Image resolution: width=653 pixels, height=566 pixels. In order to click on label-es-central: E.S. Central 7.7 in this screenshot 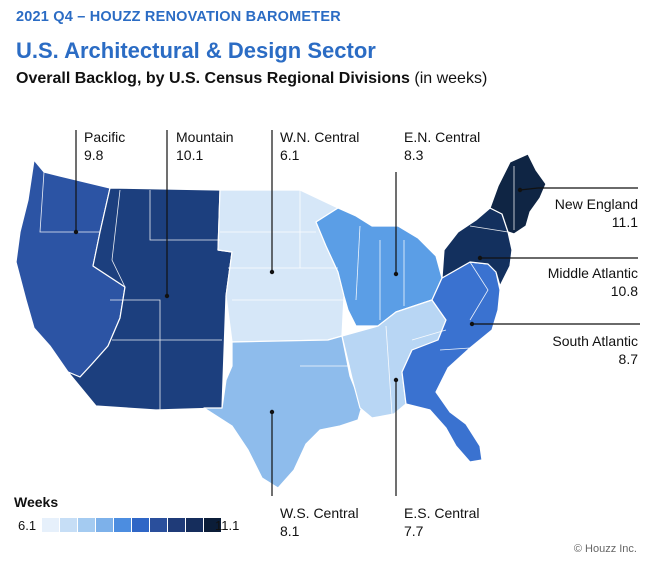, I will do `click(441, 522)`.